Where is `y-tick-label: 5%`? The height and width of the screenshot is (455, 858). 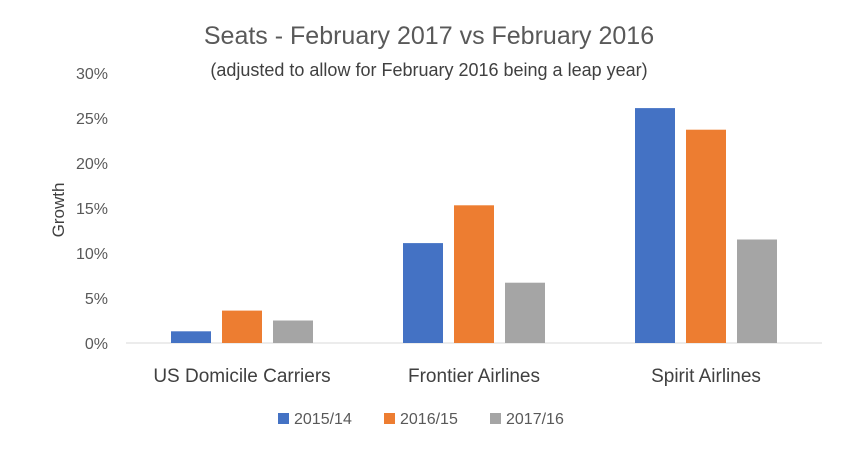 y-tick-label: 5% is located at coordinates (96, 299).